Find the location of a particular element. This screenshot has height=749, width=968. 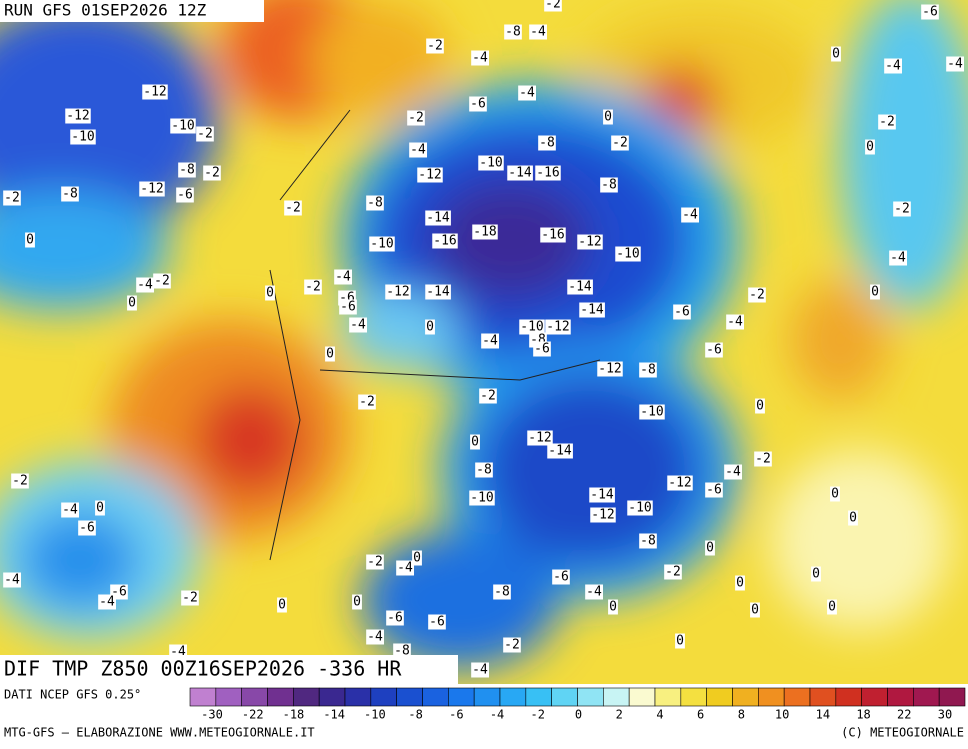

colorbar-label: -14 is located at coordinates (334, 715).